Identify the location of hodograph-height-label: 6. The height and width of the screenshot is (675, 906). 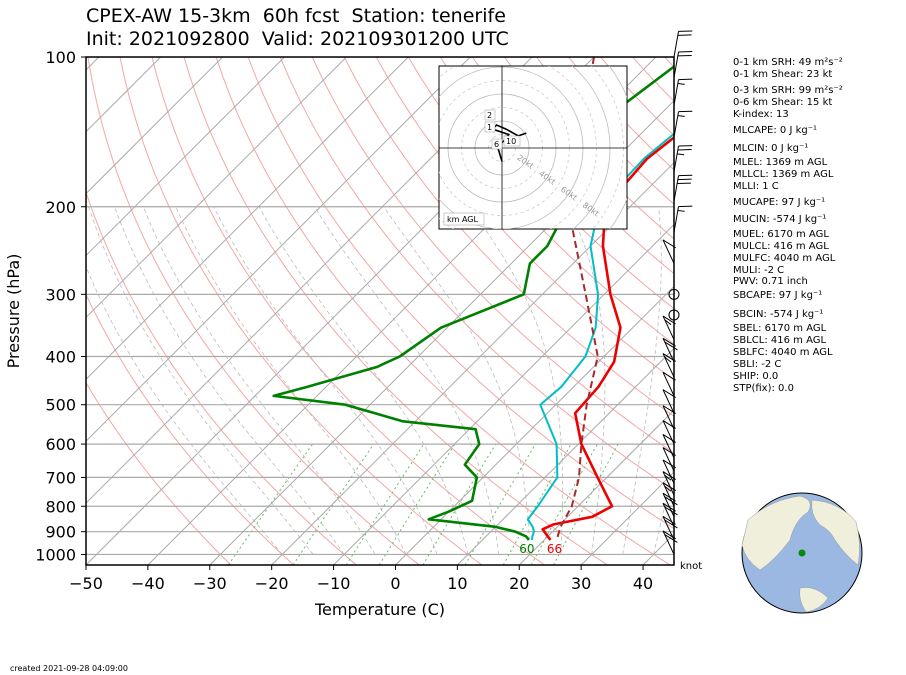
(496, 144).